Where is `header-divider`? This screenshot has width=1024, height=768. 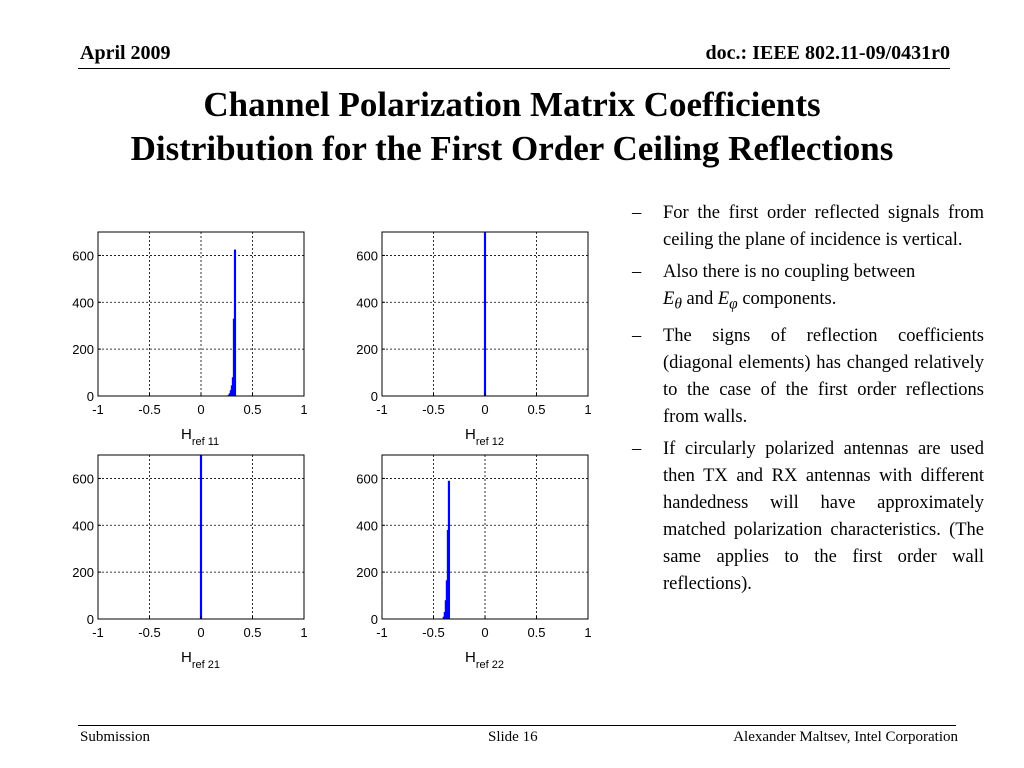
header-divider is located at coordinates (514, 68).